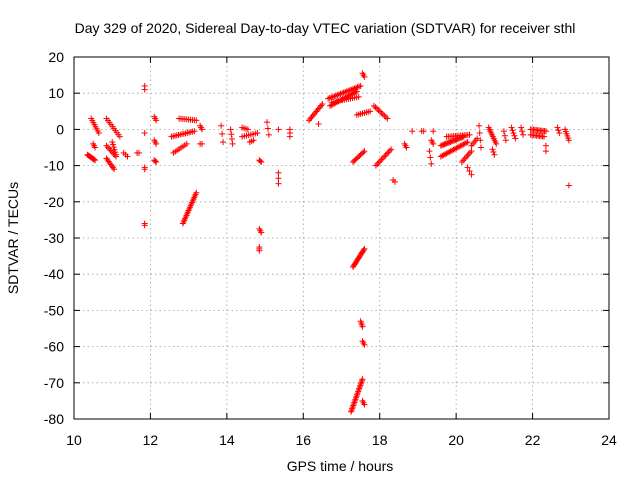 The height and width of the screenshot is (480, 640). What do you see at coordinates (54, 166) in the screenshot?
I see `y-tick-label: -10` at bounding box center [54, 166].